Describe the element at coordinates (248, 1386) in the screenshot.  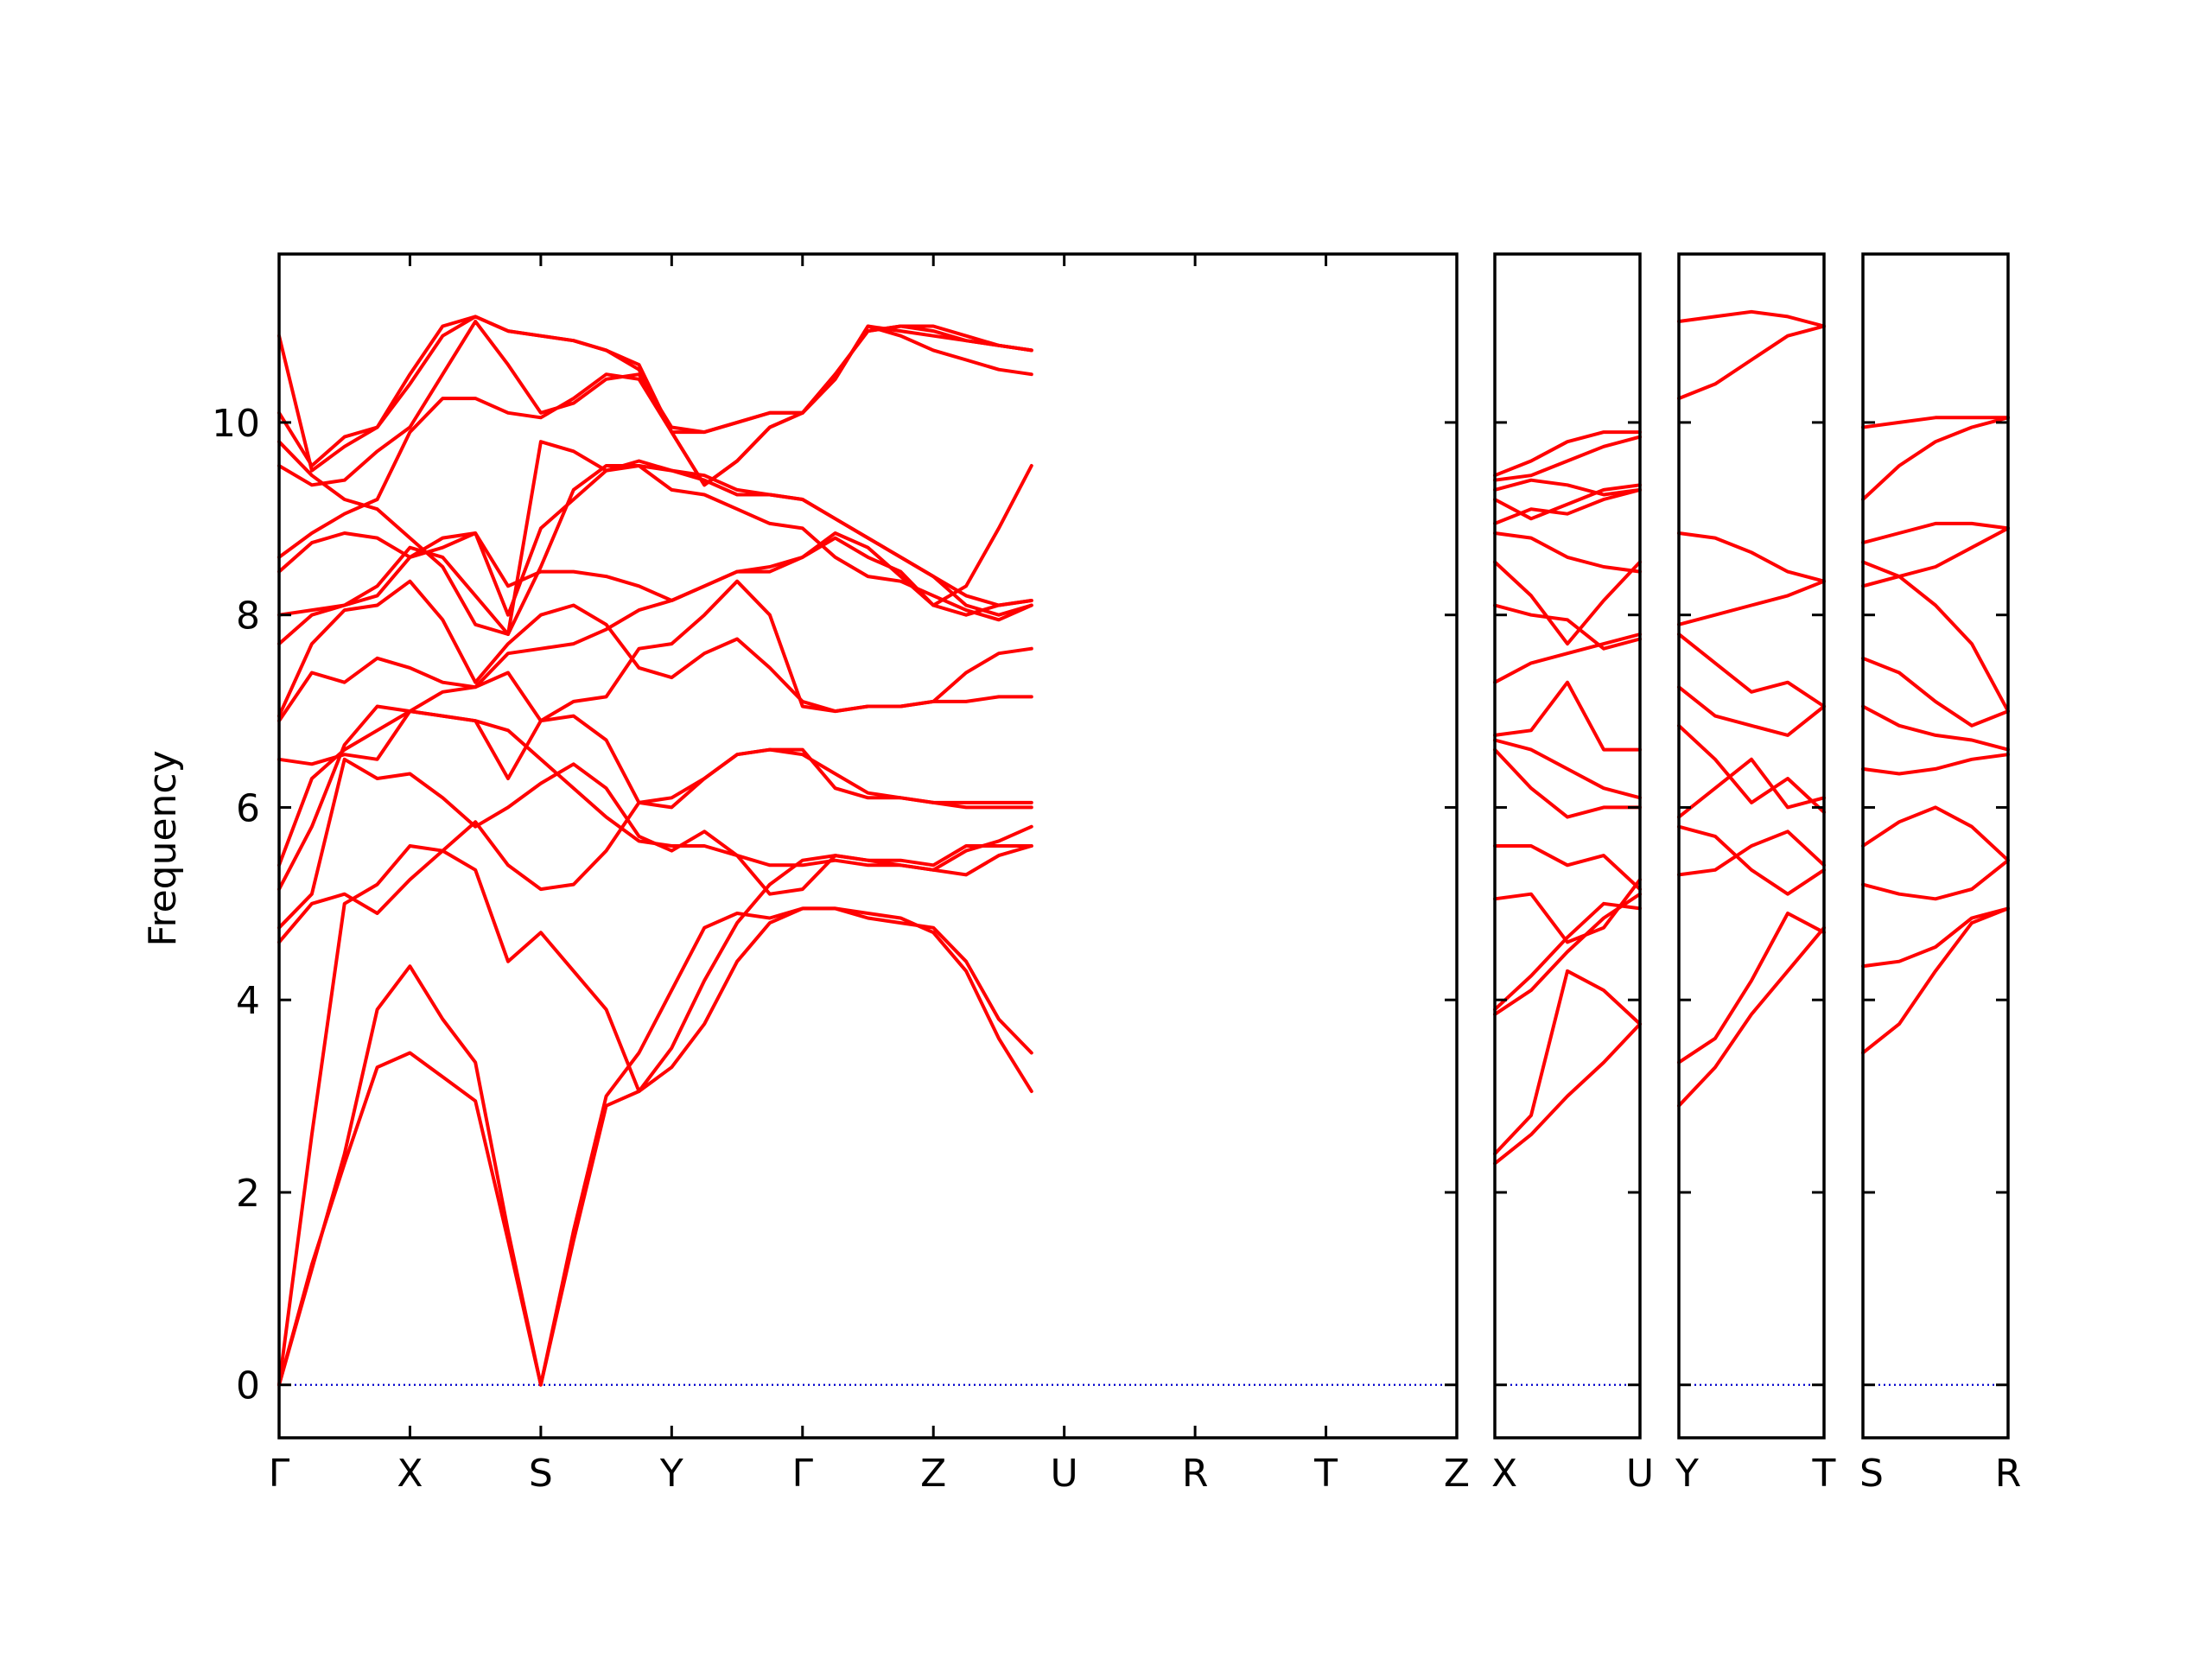
I see `y-tick-label: 0` at that location.